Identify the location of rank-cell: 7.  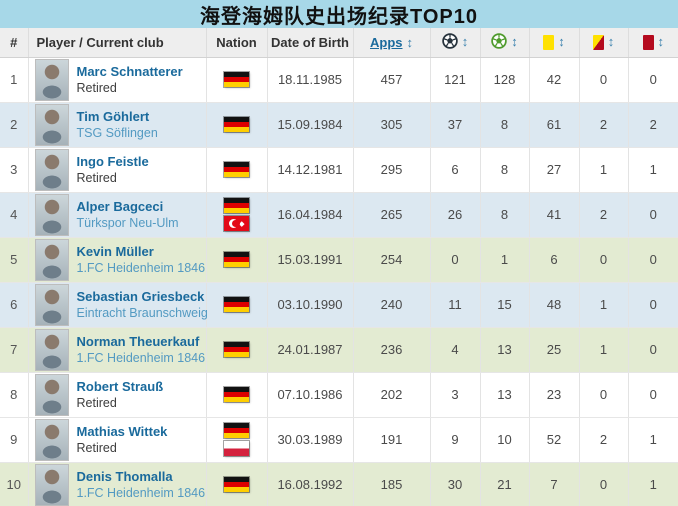
(14, 350).